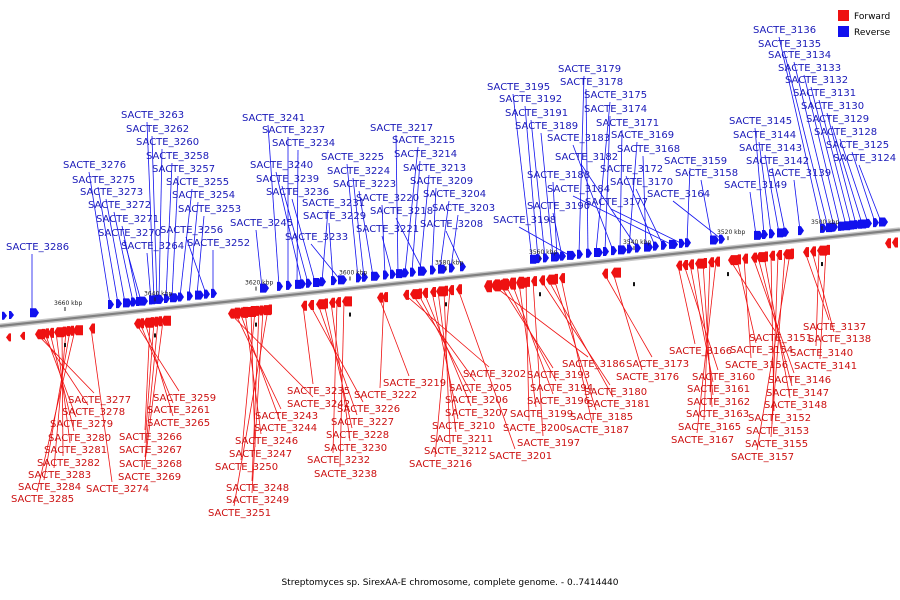  Describe the element at coordinates (755, 185) in the screenshot. I see `reverse-gene-label: SACTE_3149` at that location.